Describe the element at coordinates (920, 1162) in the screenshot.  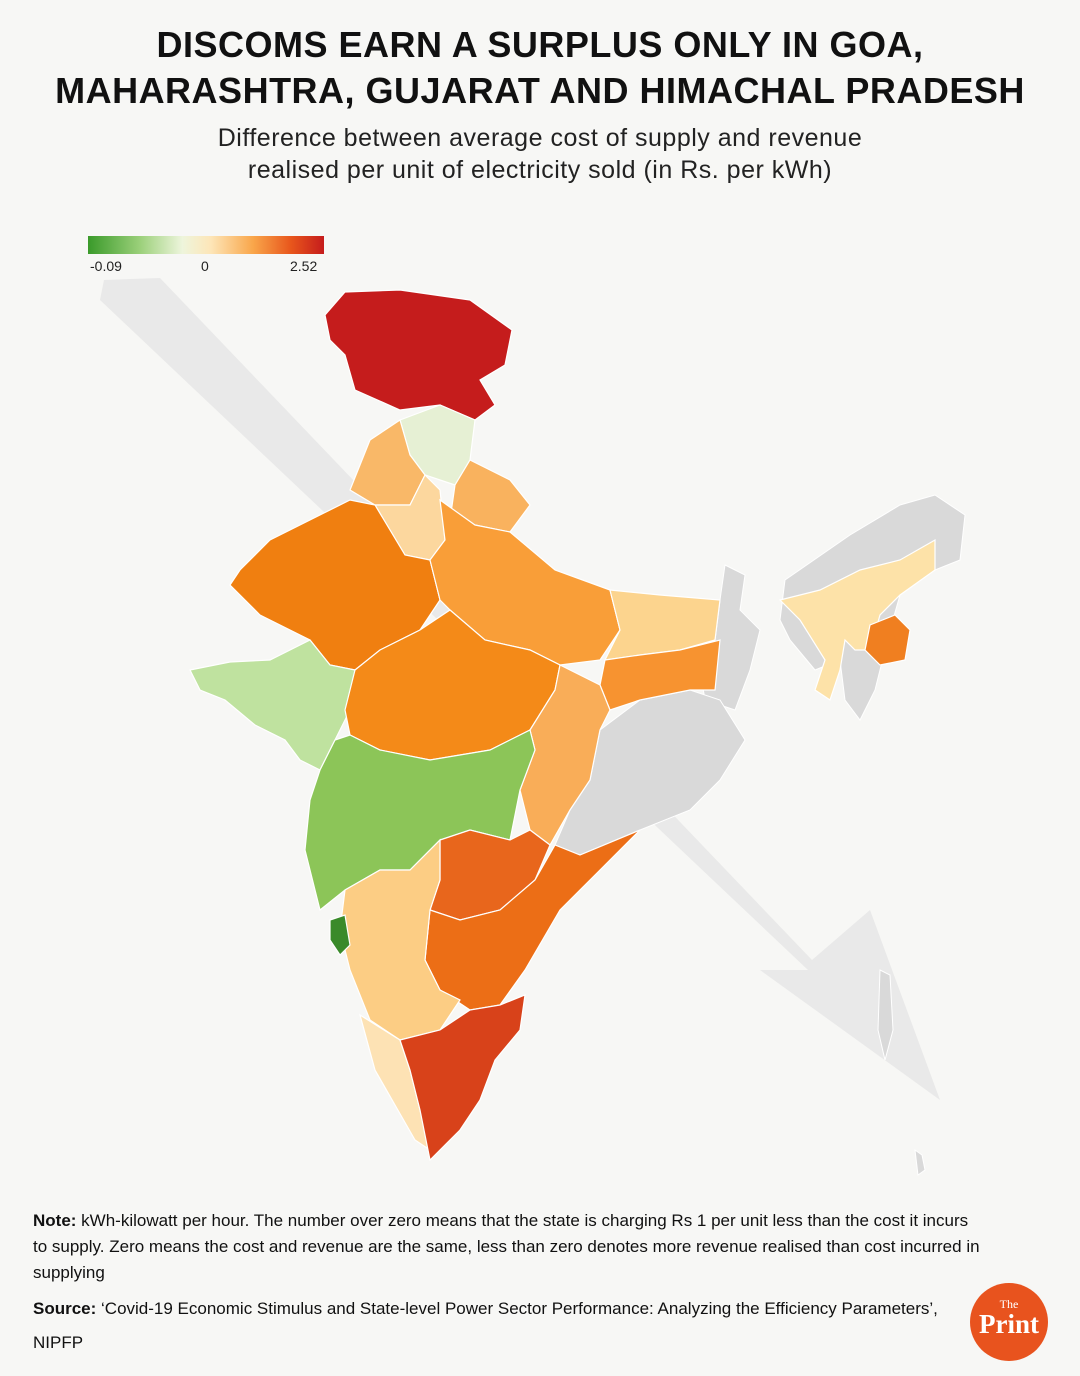
I see `region-no-data-nicobar-islands` at that location.